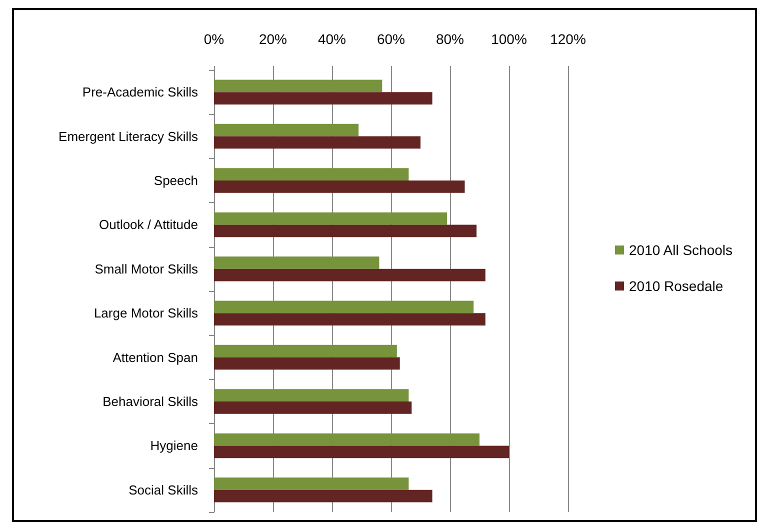  I want to click on x-tick-label: 40%, so click(332, 39).